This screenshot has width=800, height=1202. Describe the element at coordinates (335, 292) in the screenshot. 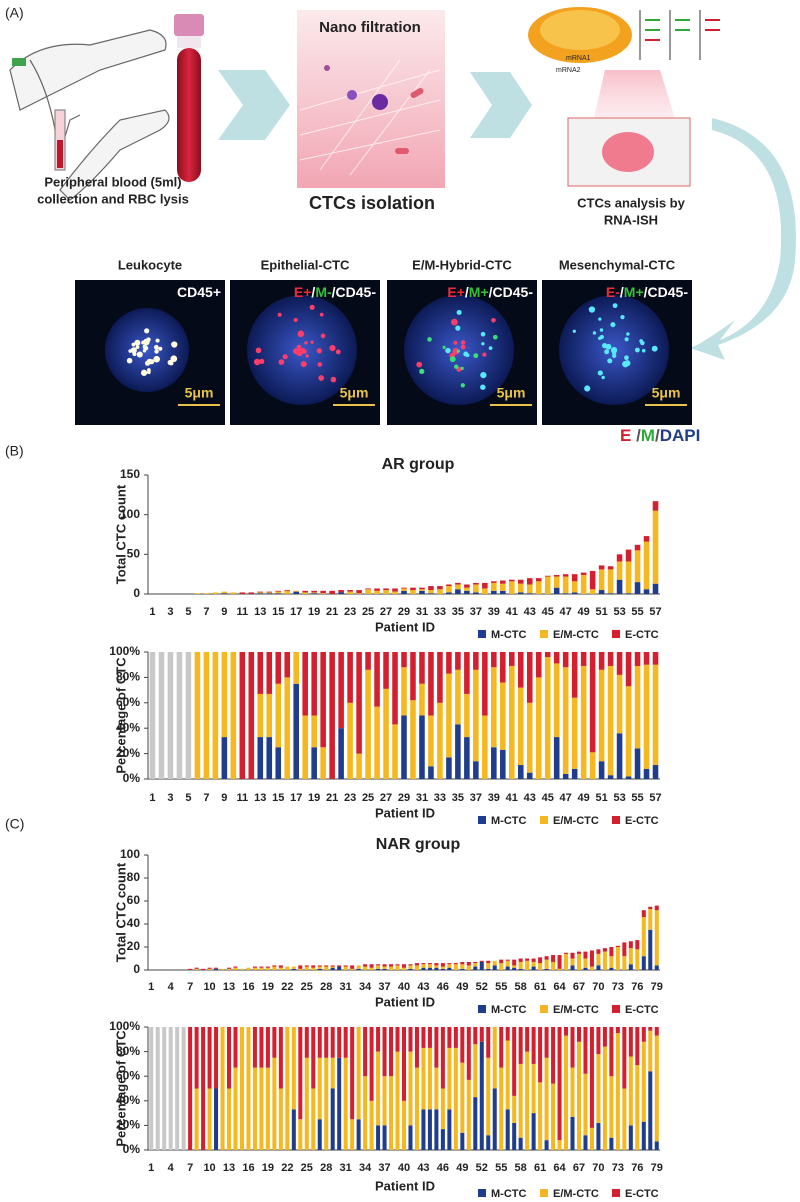

I see `cell-marker: E+/M-/CD45-` at that location.